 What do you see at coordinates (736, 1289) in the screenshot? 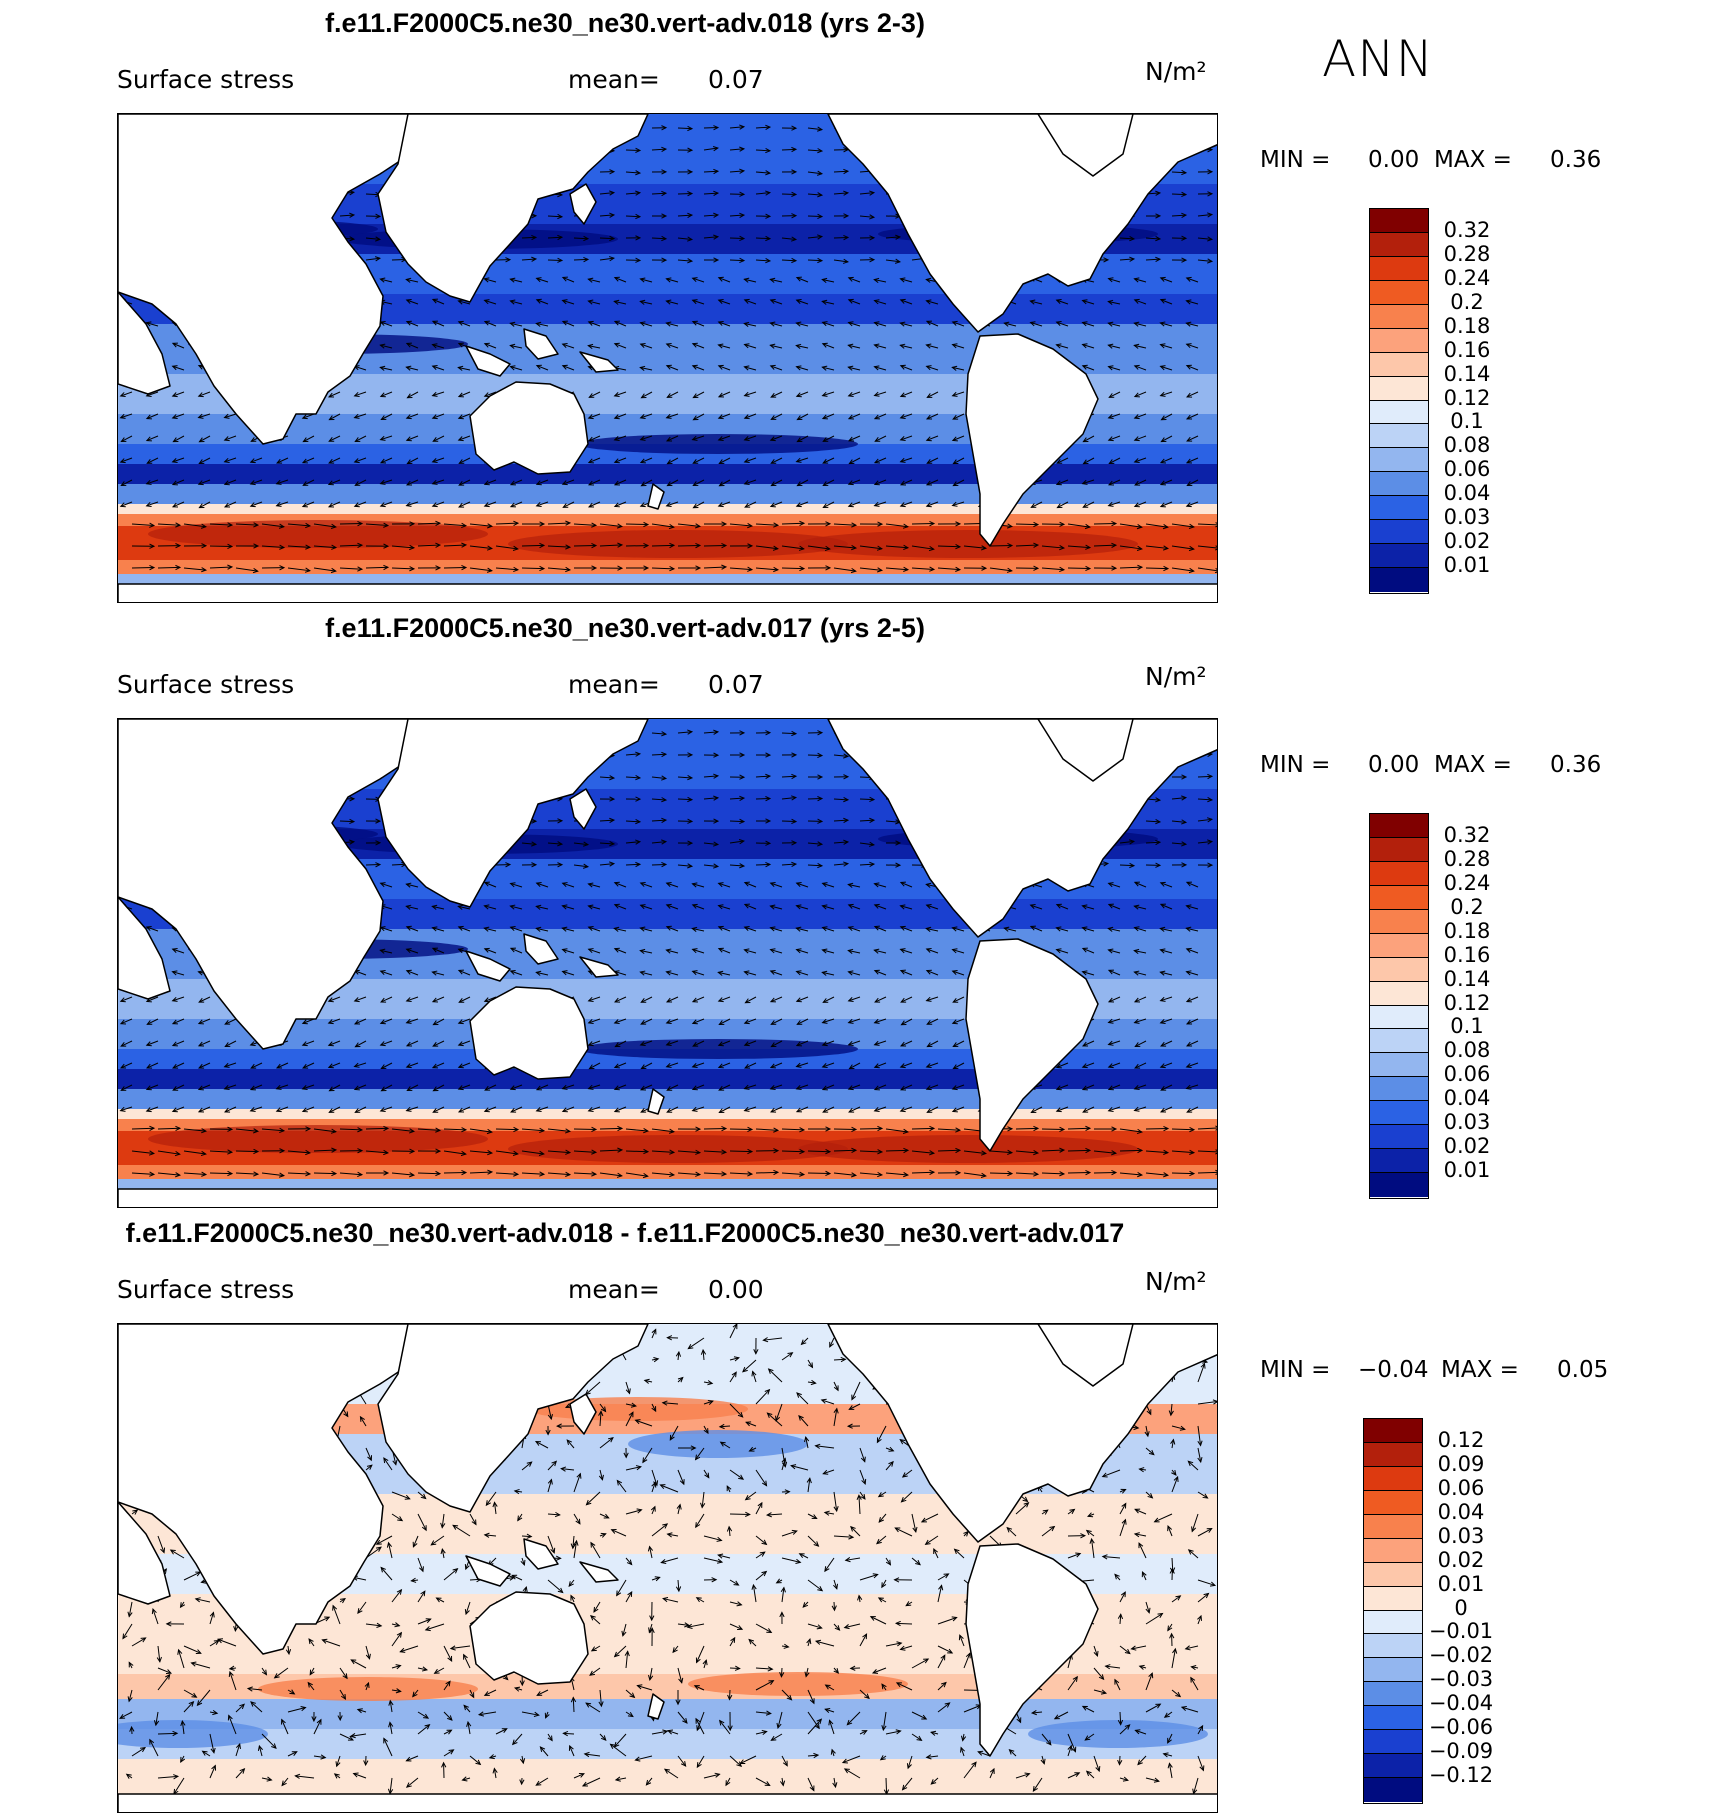
I see `panel-3-mean-value: 0.00` at bounding box center [736, 1289].